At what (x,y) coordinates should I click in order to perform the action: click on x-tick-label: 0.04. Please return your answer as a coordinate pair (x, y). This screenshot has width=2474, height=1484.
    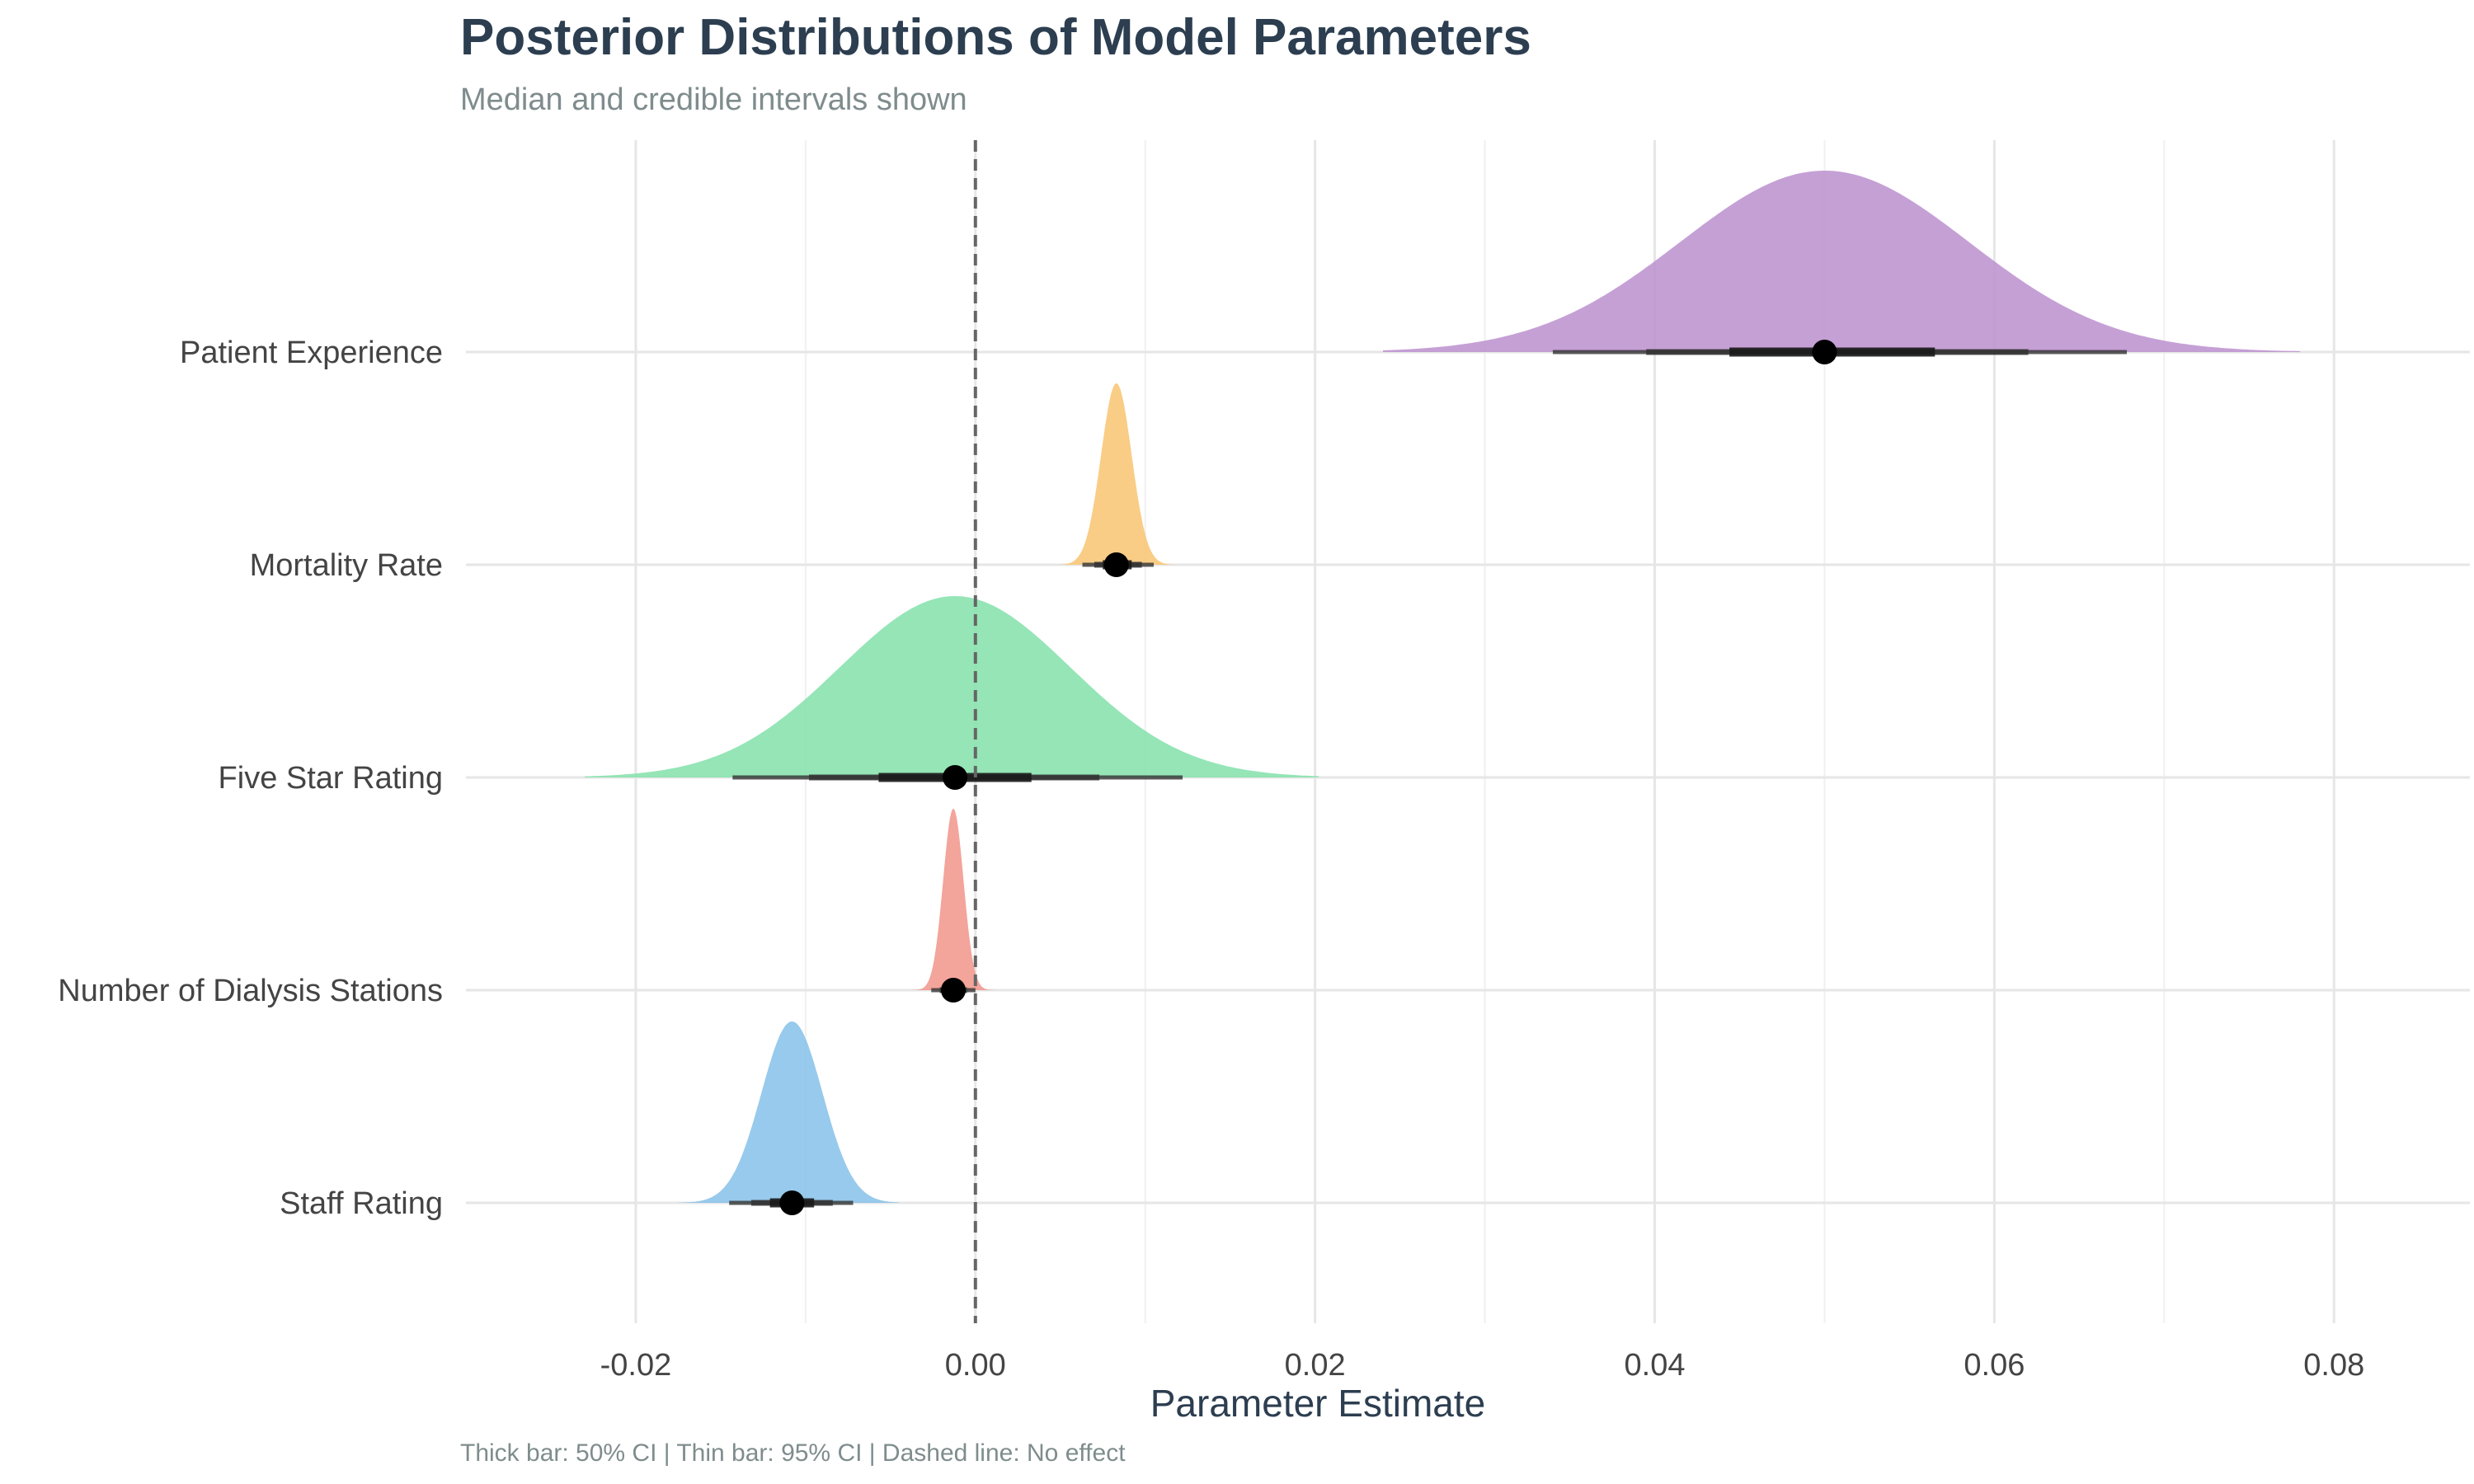
    Looking at the image, I should click on (1655, 1365).